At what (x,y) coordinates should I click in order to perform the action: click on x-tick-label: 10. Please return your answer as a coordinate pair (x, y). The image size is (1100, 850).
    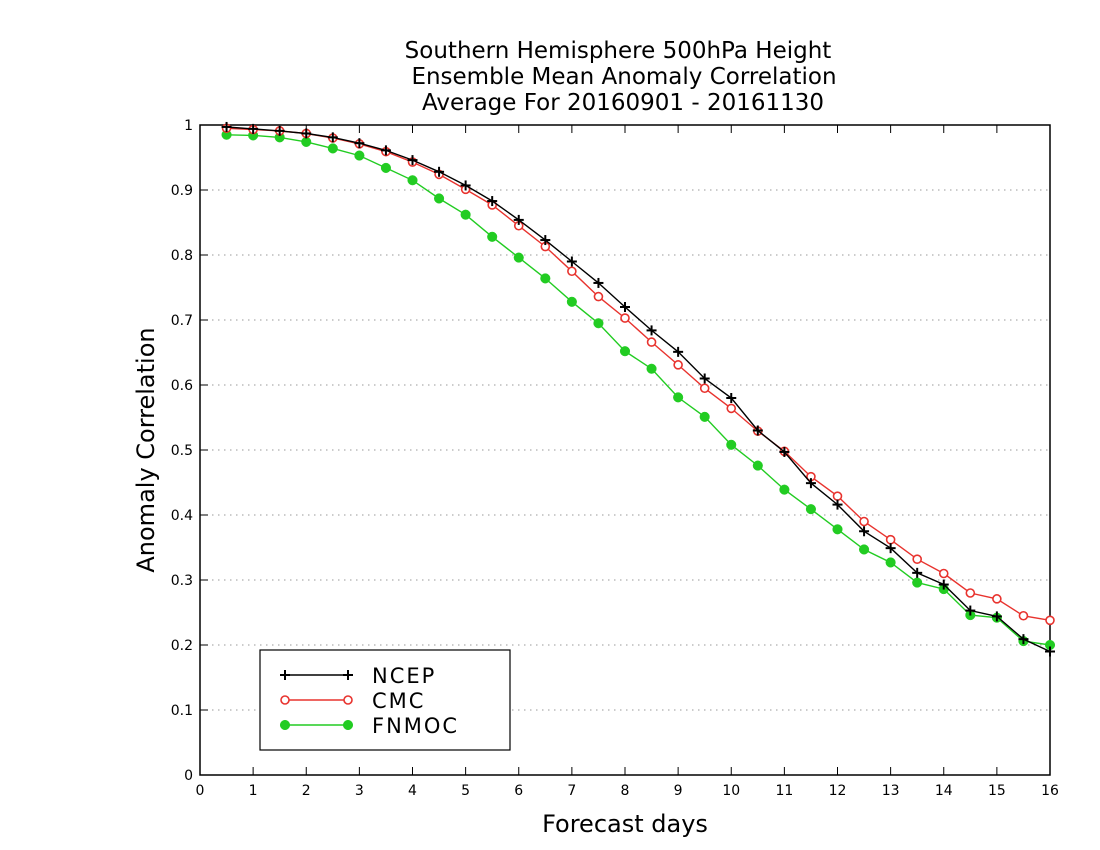
    Looking at the image, I should click on (731, 791).